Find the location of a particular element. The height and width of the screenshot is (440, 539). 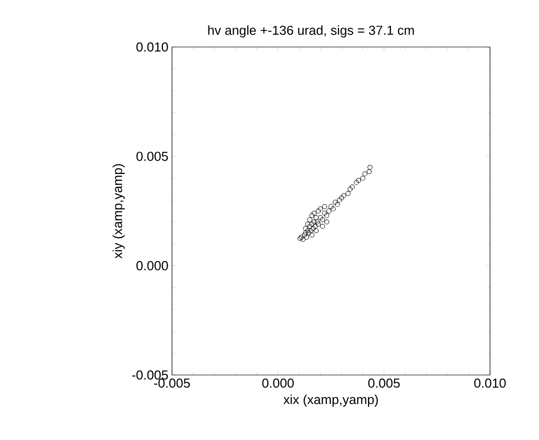

y-tick-label: 0.005 is located at coordinates (152, 156).